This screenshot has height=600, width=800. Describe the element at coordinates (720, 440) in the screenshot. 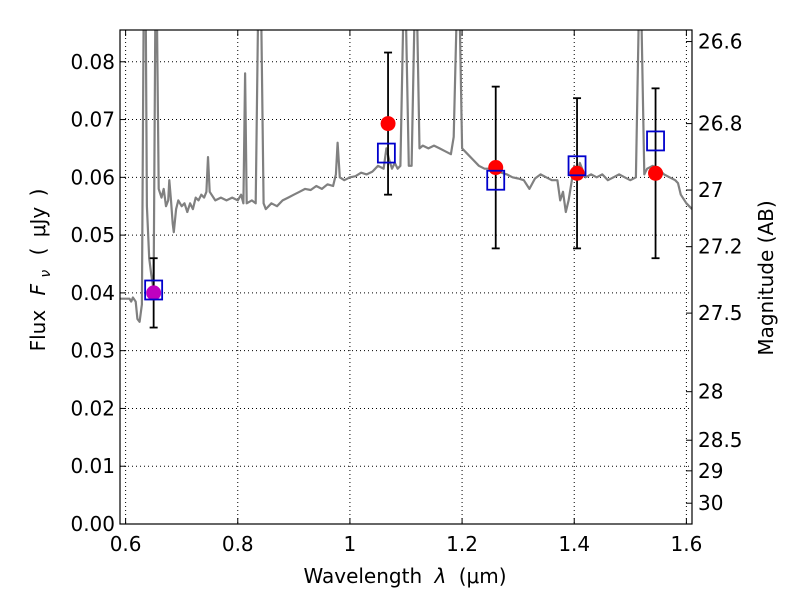

I see `y2-tick-label: 28.5` at that location.